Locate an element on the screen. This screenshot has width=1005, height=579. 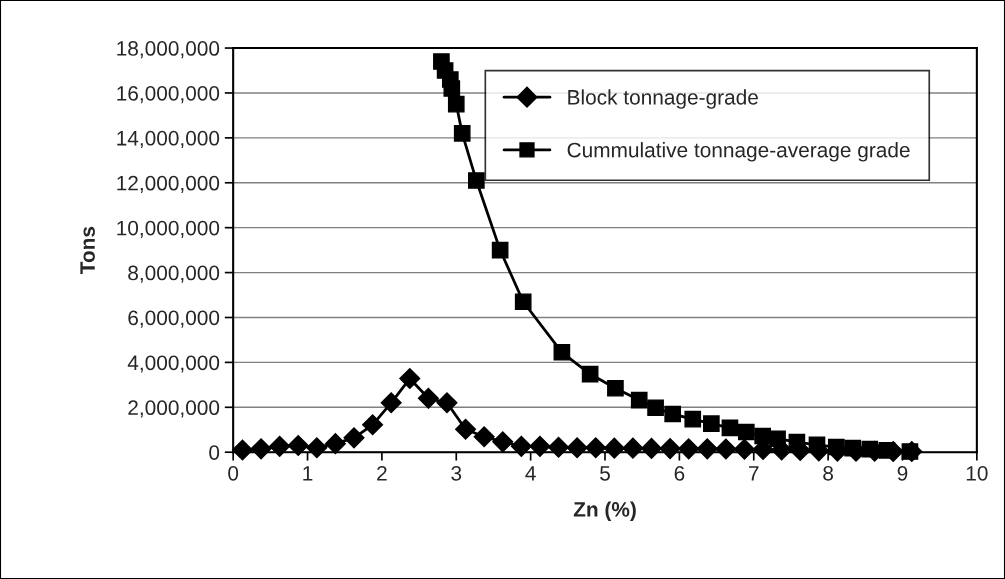
x-tick-label: 3 is located at coordinates (456, 473).